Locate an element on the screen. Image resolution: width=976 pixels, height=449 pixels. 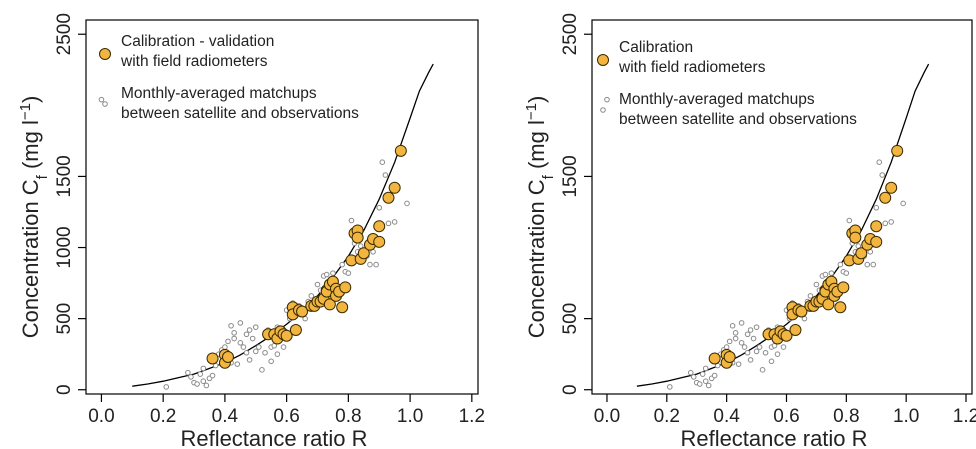
x-tick-label: 1.0 is located at coordinates (410, 416).